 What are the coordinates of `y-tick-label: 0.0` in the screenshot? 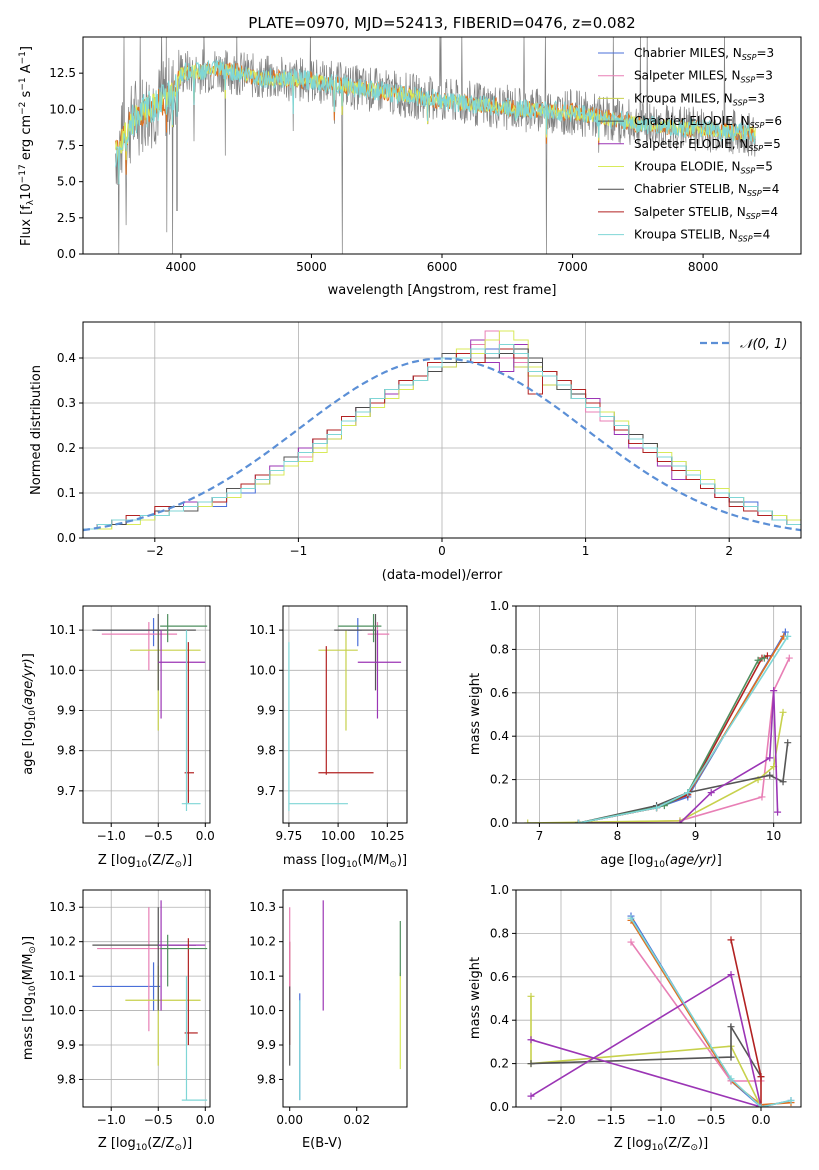 It's located at (66, 538).